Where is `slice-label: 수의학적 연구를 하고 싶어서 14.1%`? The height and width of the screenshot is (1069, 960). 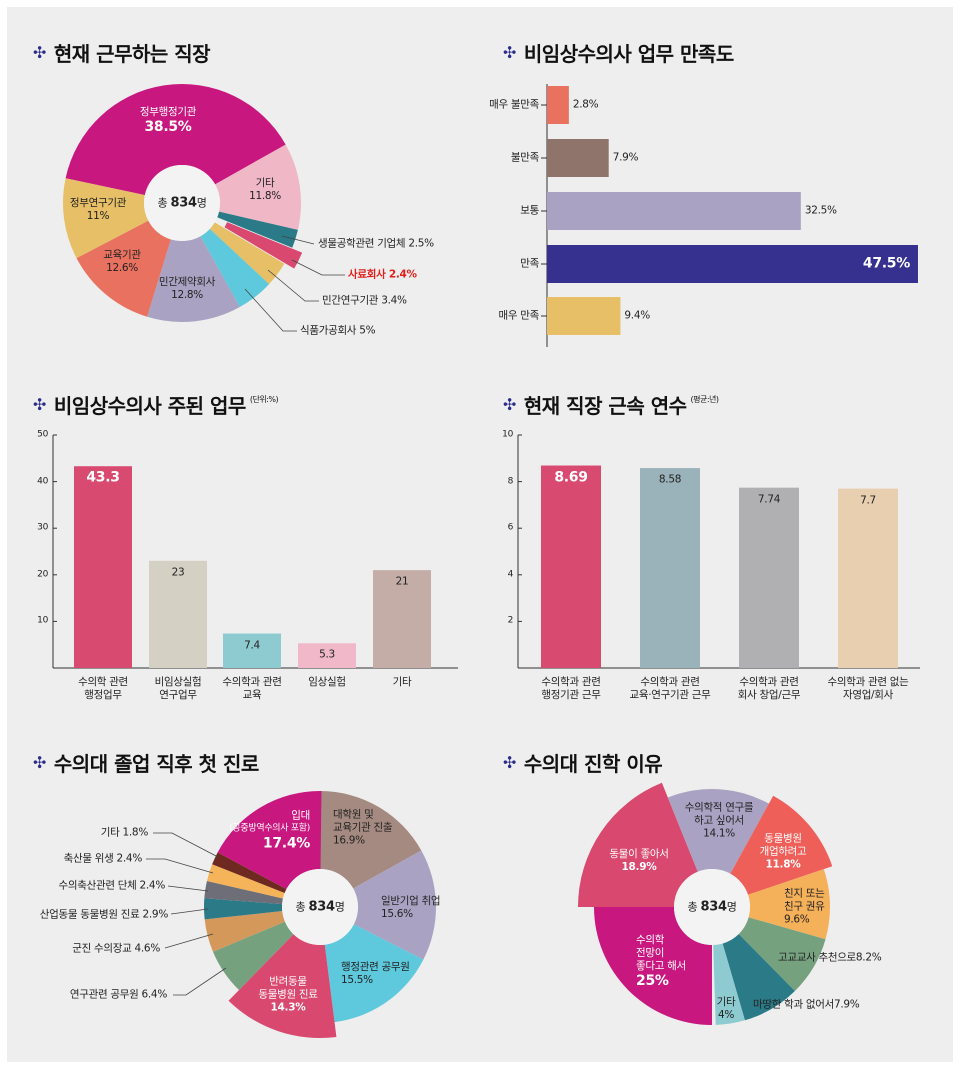 slice-label: 수의학적 연구를 하고 싶어서 14.1% is located at coordinates (719, 821).